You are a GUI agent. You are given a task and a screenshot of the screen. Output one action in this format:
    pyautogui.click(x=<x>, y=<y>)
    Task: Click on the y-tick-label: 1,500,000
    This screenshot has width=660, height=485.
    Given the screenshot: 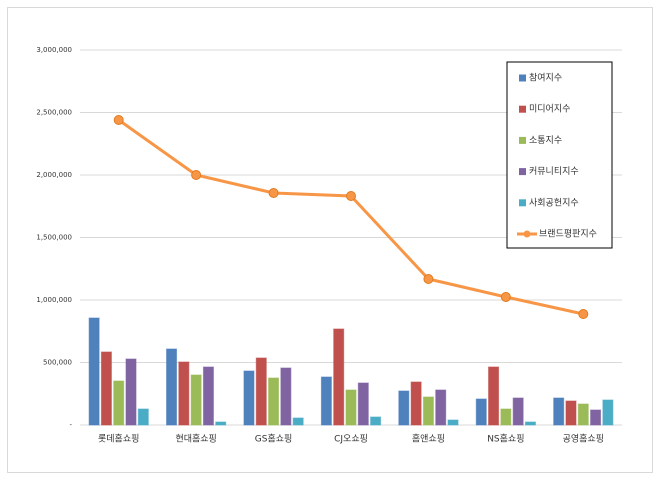 What is the action you would take?
    pyautogui.click(x=54, y=238)
    